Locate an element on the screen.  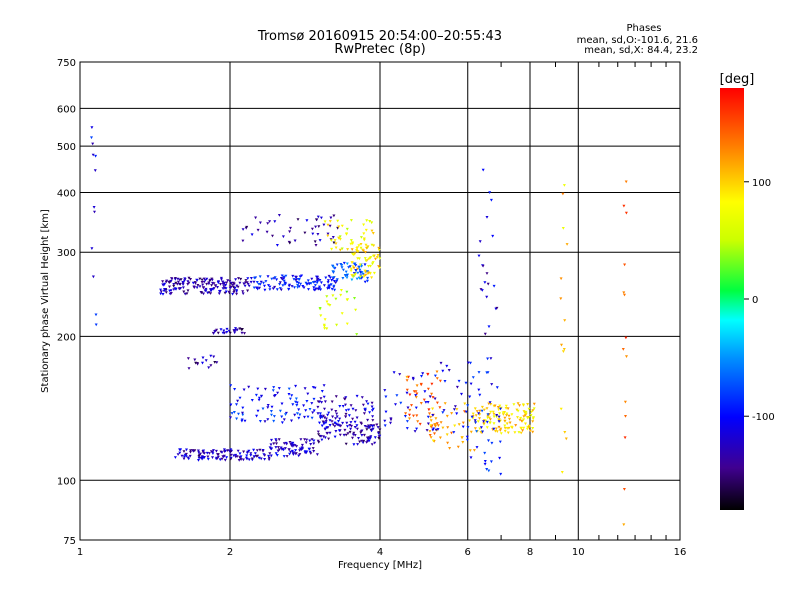
y-tick-label: 500 is located at coordinates (66, 147).